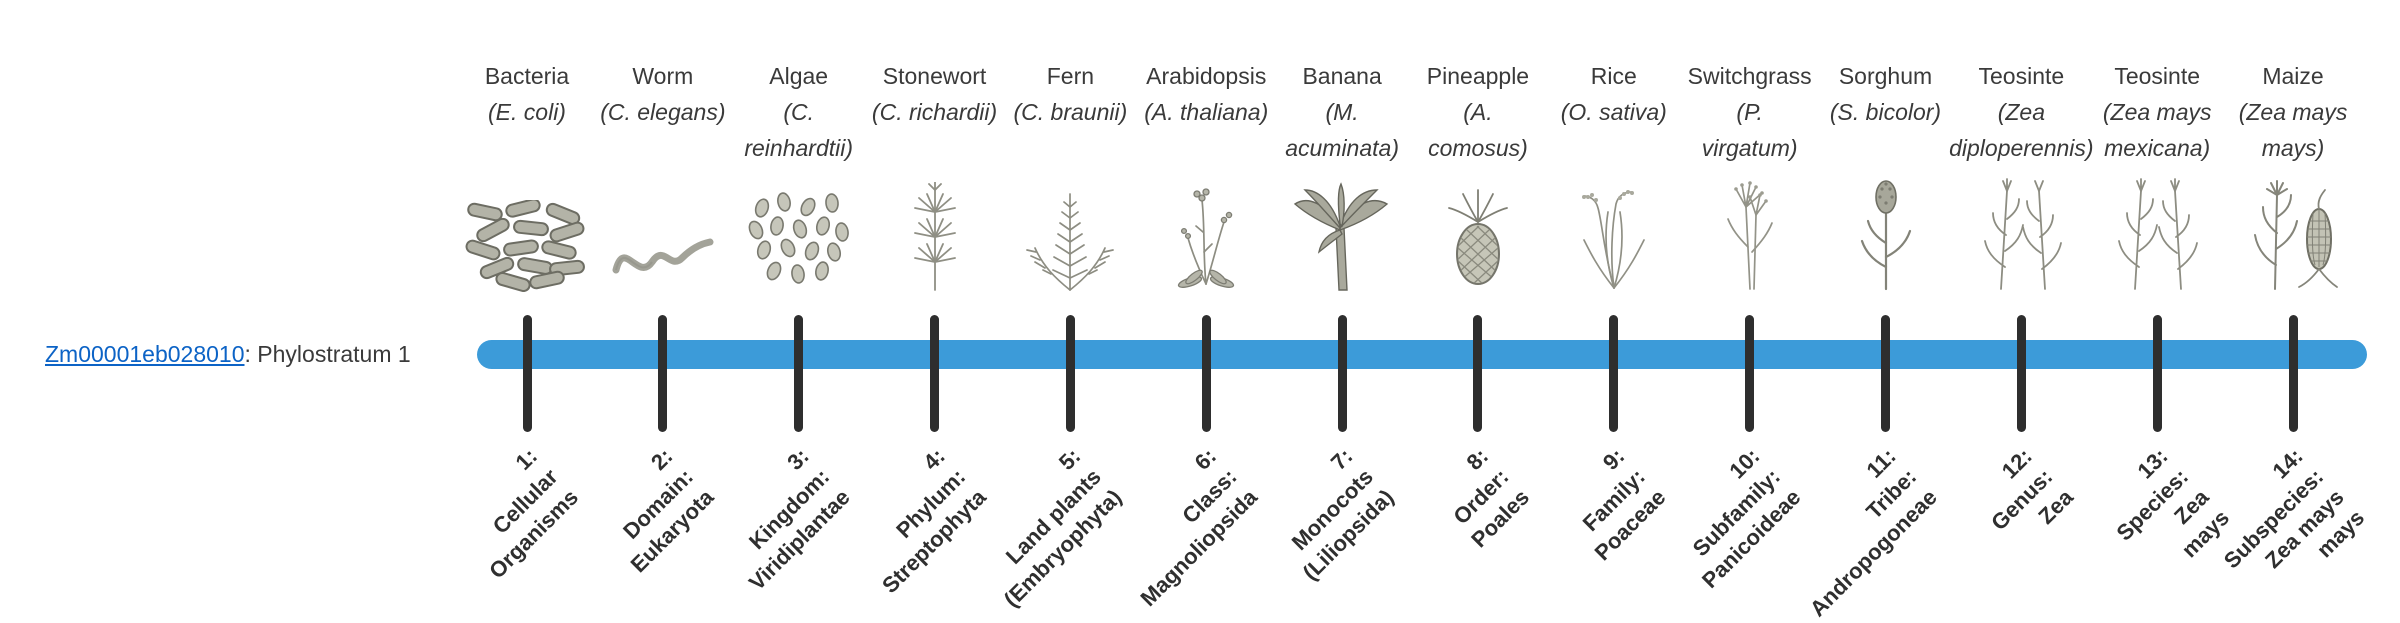  What do you see at coordinates (1042, 527) in the screenshot?
I see `stratum-label: 5: Land plants (Embryophyta)` at bounding box center [1042, 527].